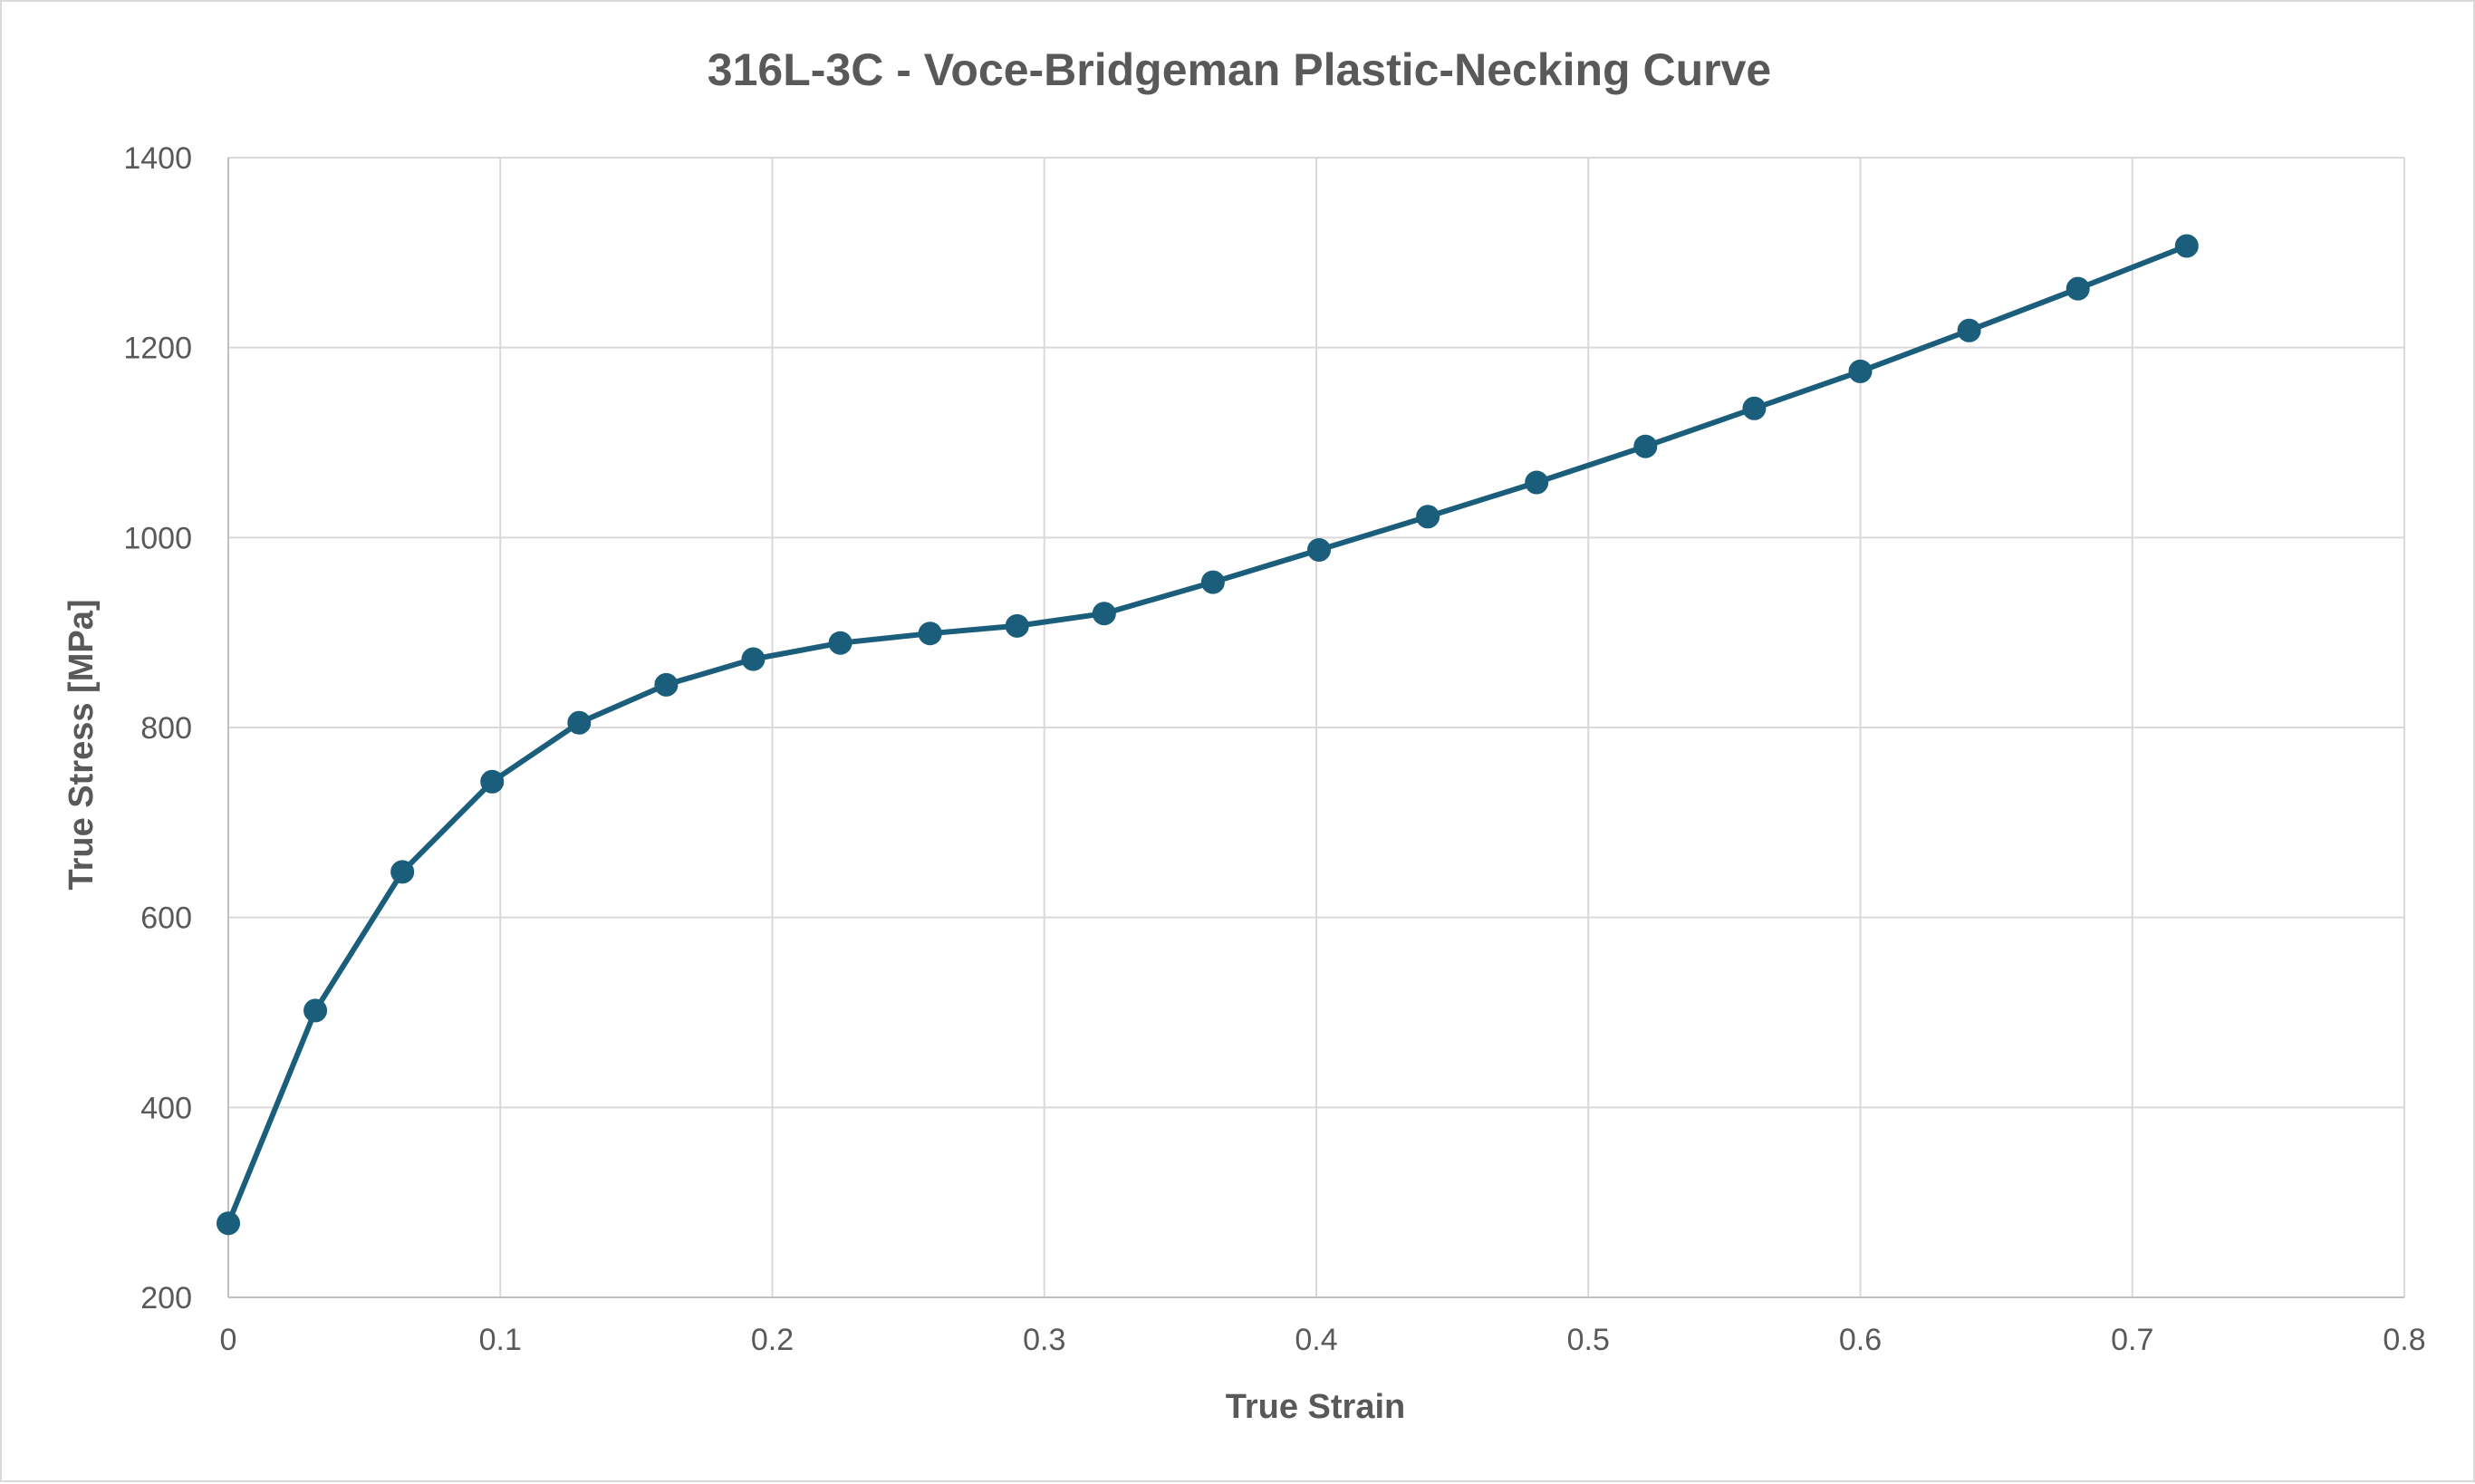  What do you see at coordinates (166, 729) in the screenshot?
I see `y-tick-label: 800` at bounding box center [166, 729].